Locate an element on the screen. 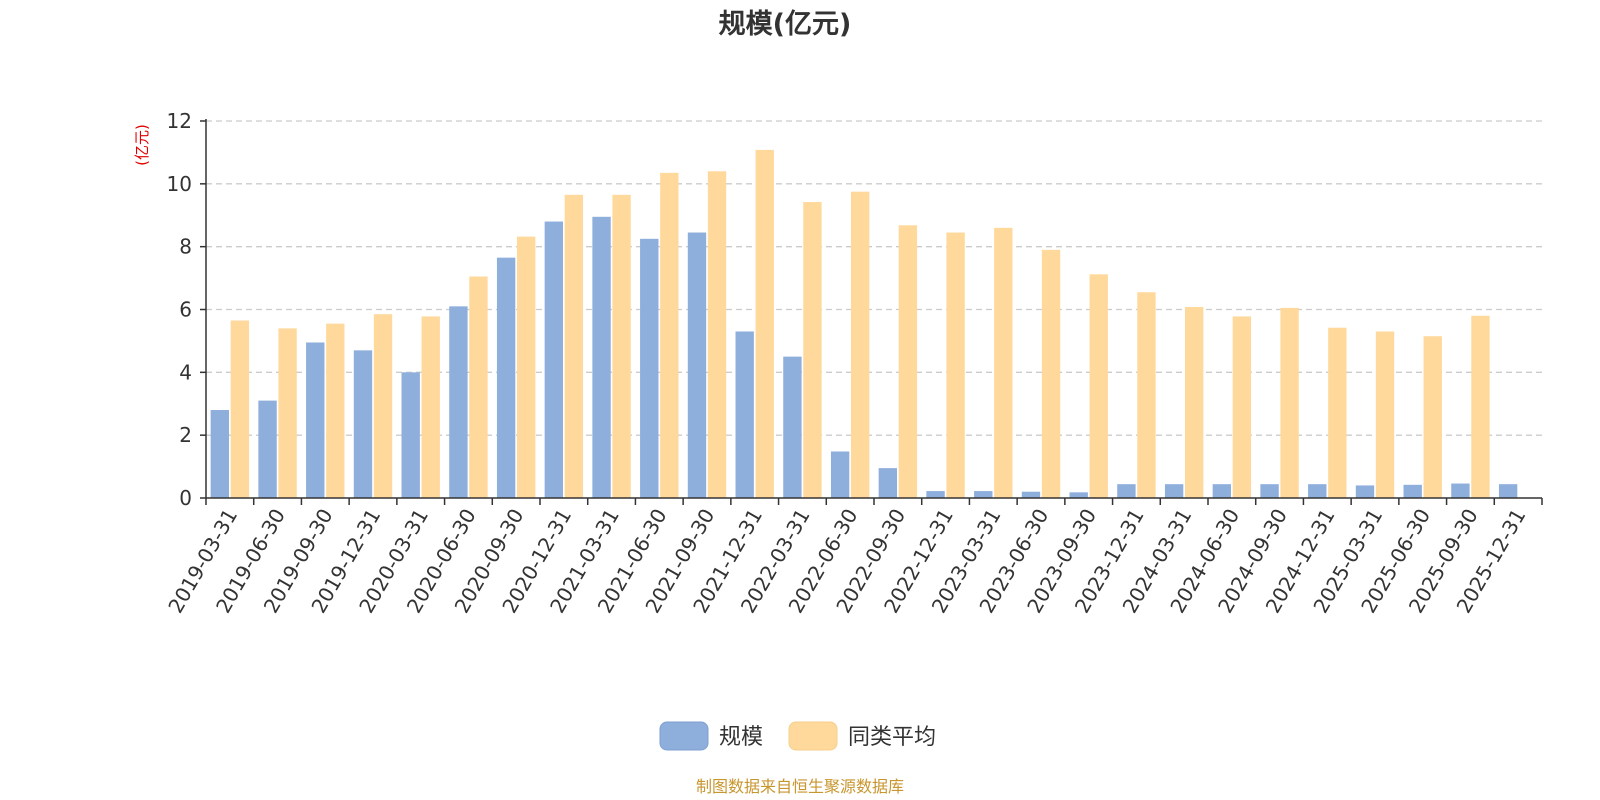 The width and height of the screenshot is (1600, 800). legend-label: 同类平均 is located at coordinates (892, 737).